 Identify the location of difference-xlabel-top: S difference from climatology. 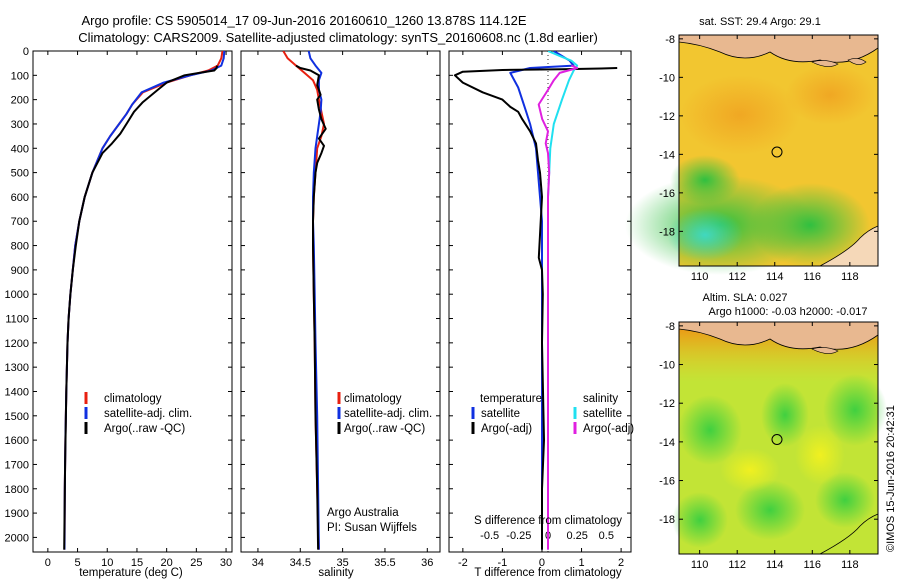
(548, 521).